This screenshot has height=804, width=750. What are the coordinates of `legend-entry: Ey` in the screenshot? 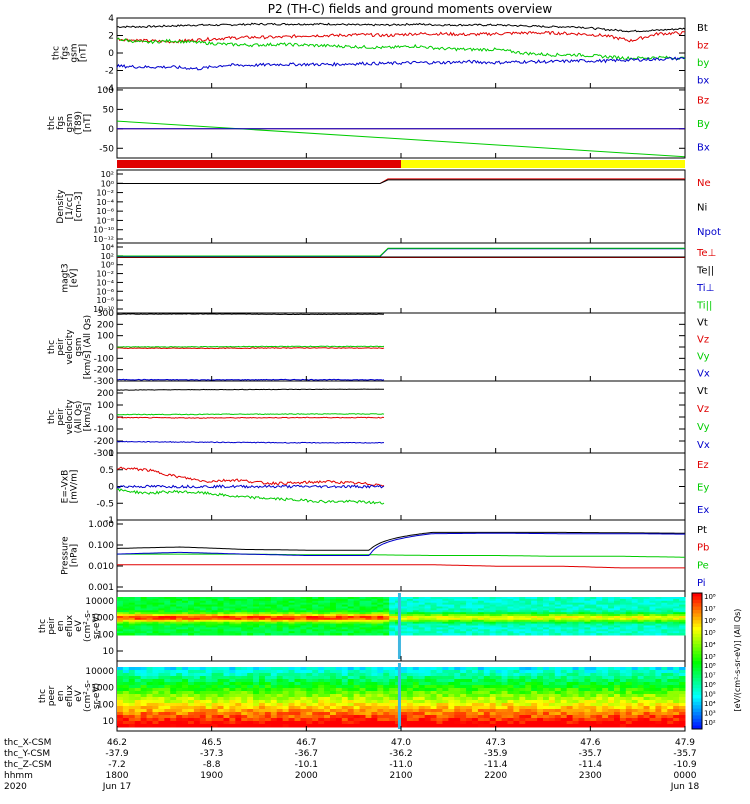 It's located at (703, 488).